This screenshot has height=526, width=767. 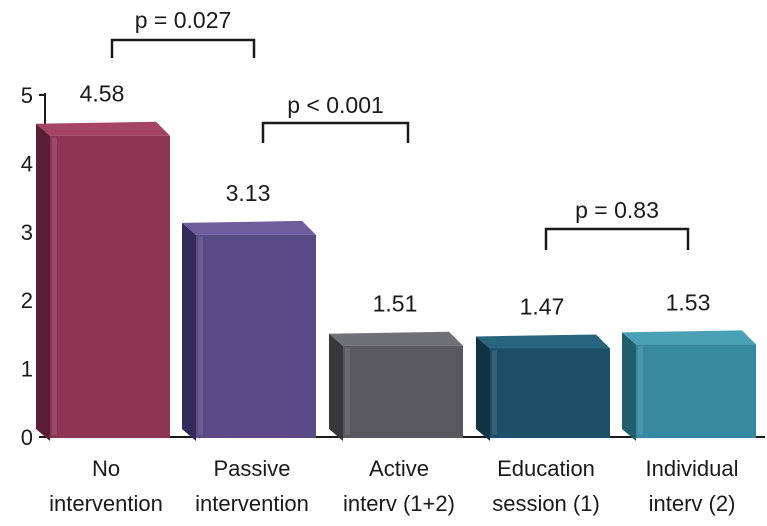 What do you see at coordinates (617, 223) in the screenshot?
I see `significance-bracket: p = 0.83` at bounding box center [617, 223].